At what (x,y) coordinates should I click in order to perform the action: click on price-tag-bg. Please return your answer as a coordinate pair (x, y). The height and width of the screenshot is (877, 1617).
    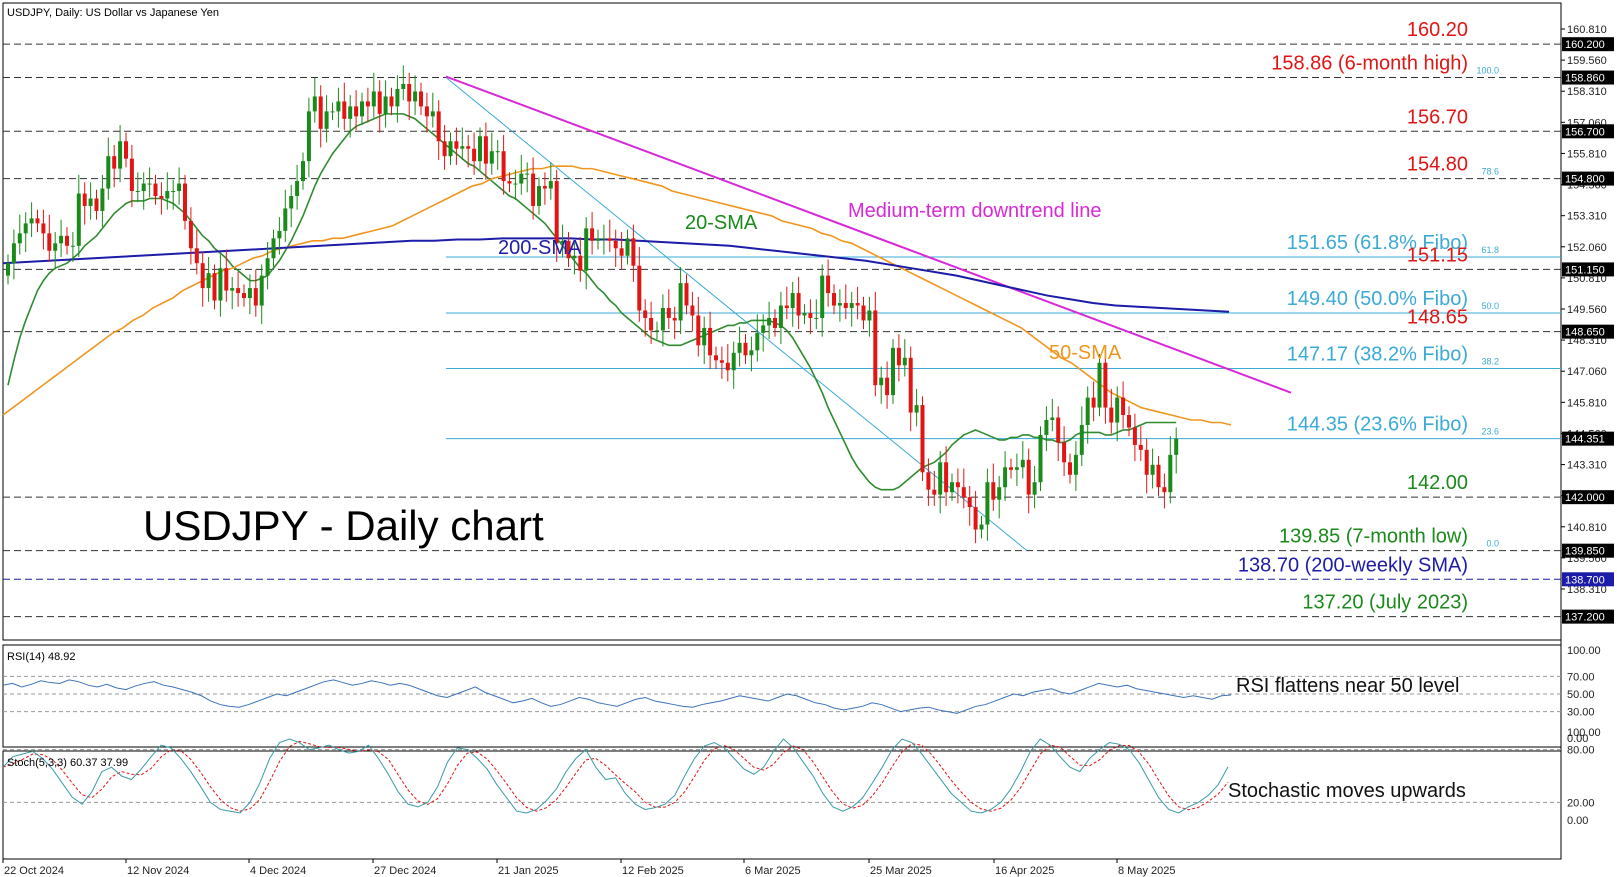
    Looking at the image, I should click on (1588, 269).